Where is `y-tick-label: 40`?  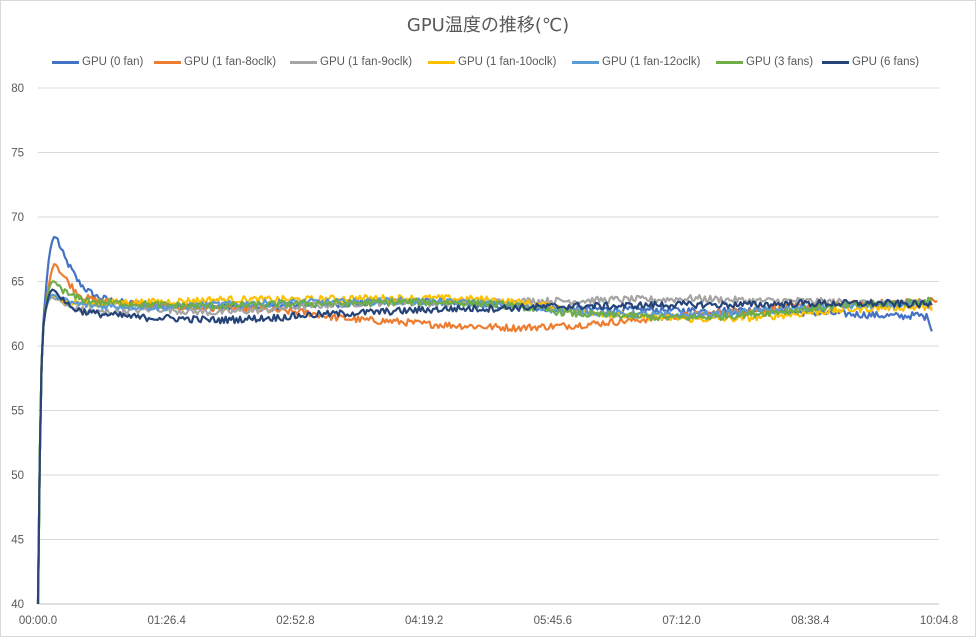
y-tick-label: 40 is located at coordinates (17, 605).